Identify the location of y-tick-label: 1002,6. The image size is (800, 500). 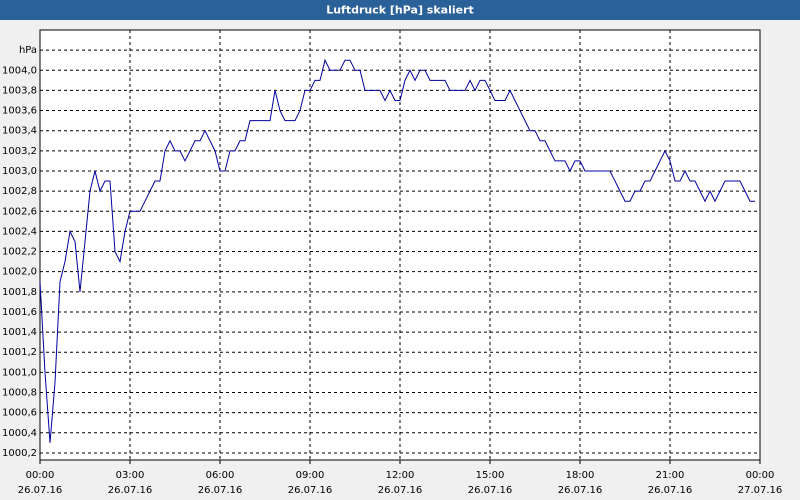
(19, 211).